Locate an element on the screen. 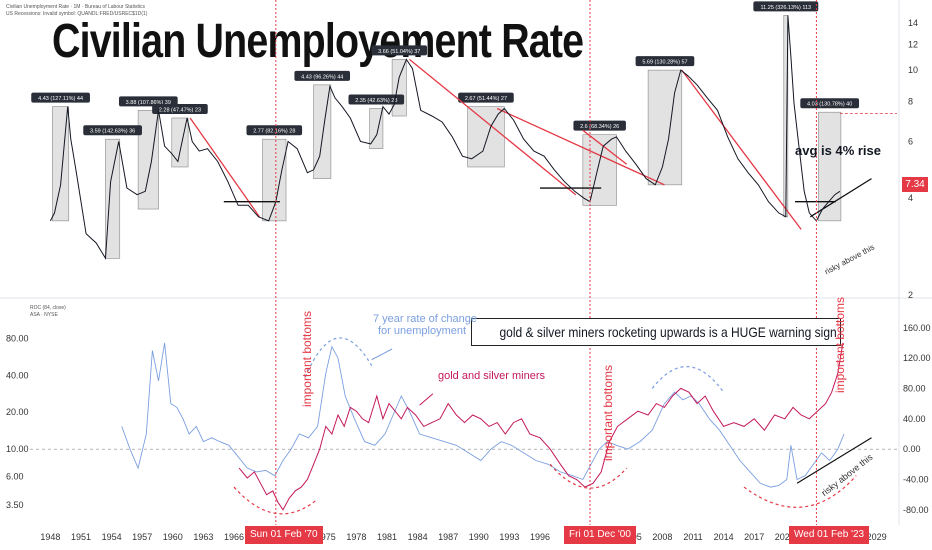  x-tick-label: 1948 is located at coordinates (50, 537).